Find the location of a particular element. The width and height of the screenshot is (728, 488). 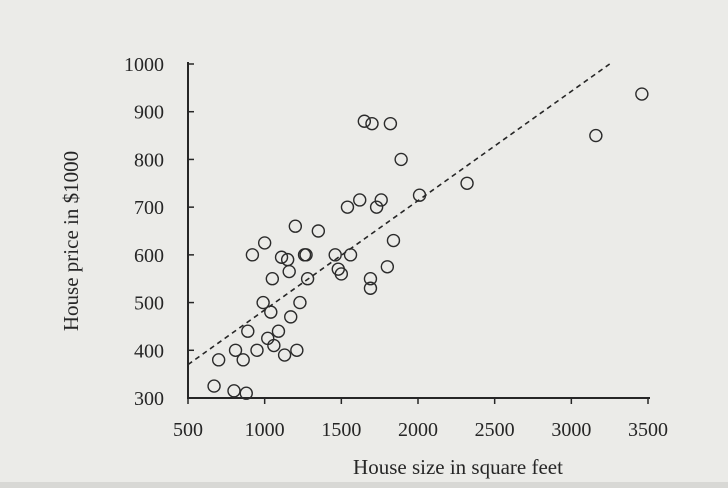

y-tick-label: 300 is located at coordinates (149, 399).